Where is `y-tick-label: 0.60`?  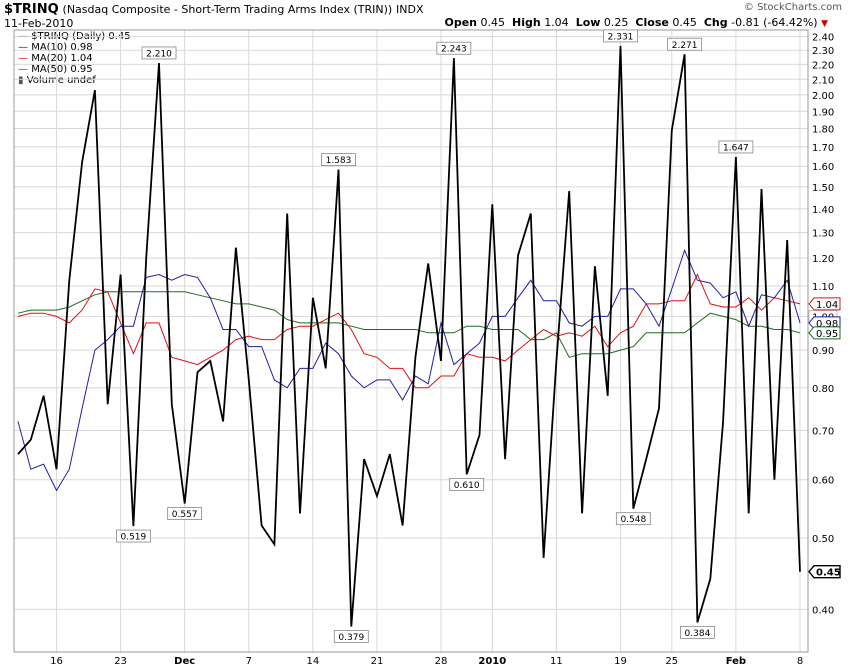 y-tick-label: 0.60 is located at coordinates (823, 481).